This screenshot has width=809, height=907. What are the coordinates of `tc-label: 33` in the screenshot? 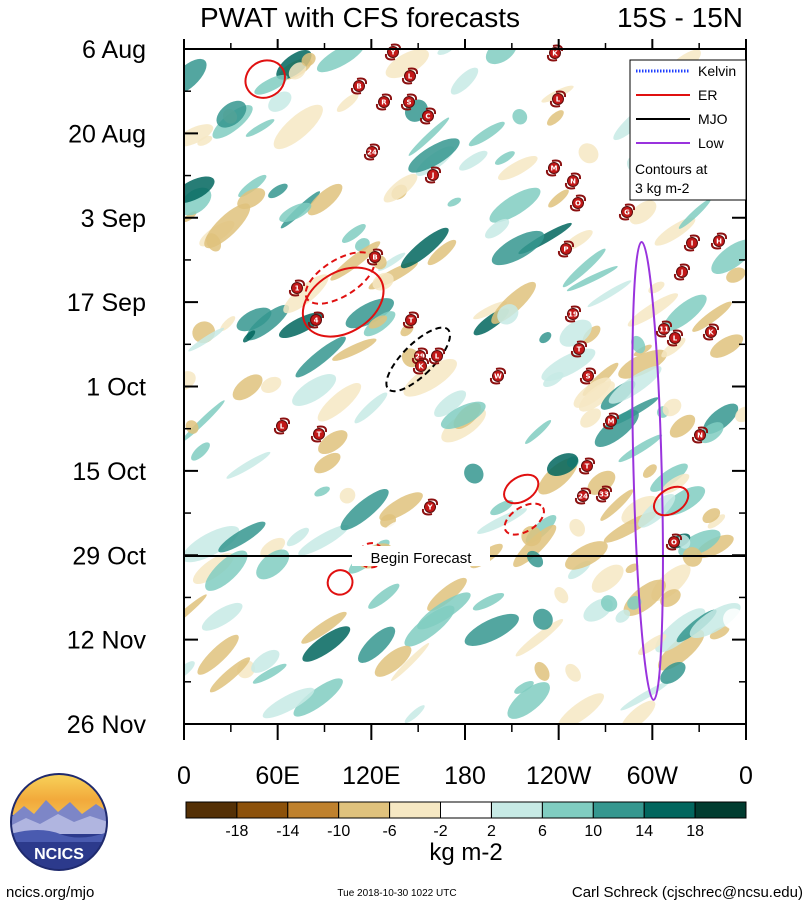 It's located at (604, 495).